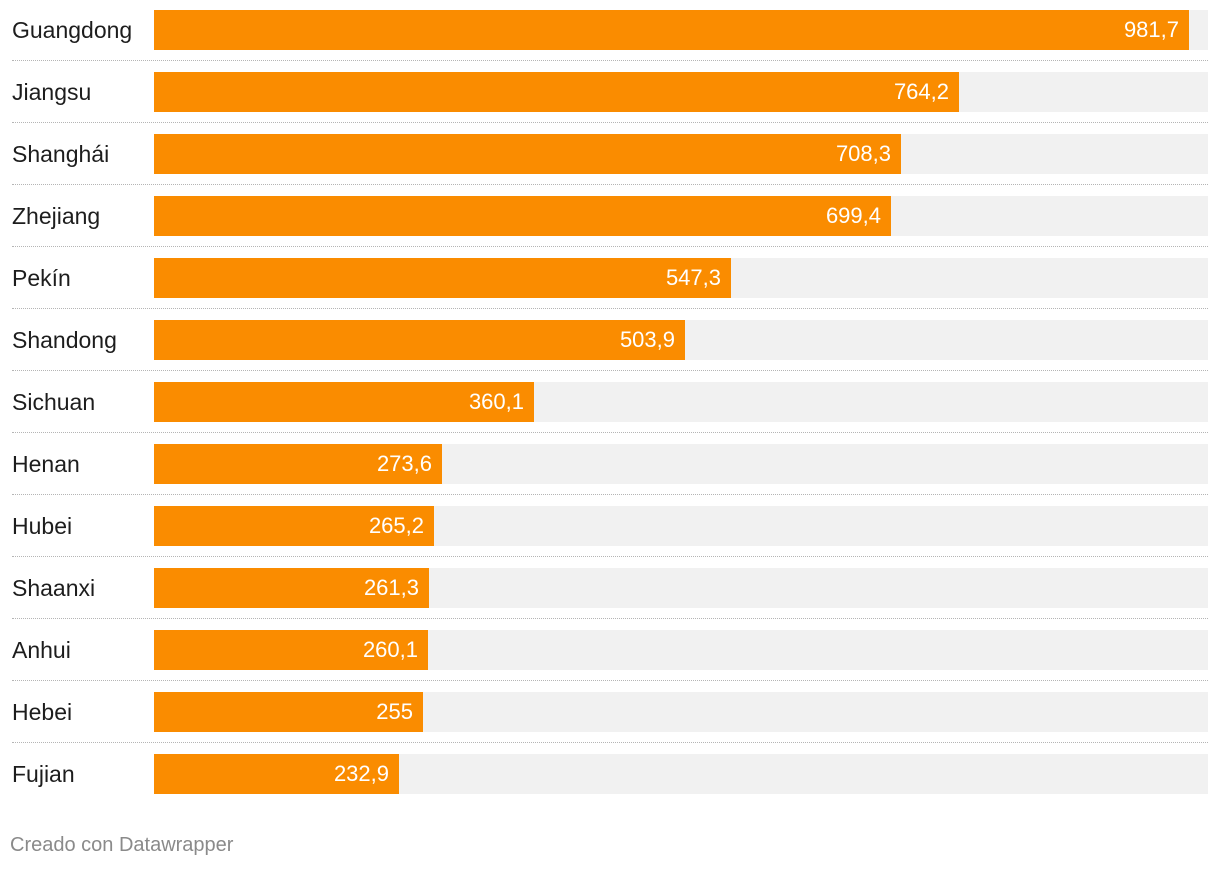 This screenshot has height=870, width=1220. I want to click on bar-row: Hebei 255, so click(610, 723).